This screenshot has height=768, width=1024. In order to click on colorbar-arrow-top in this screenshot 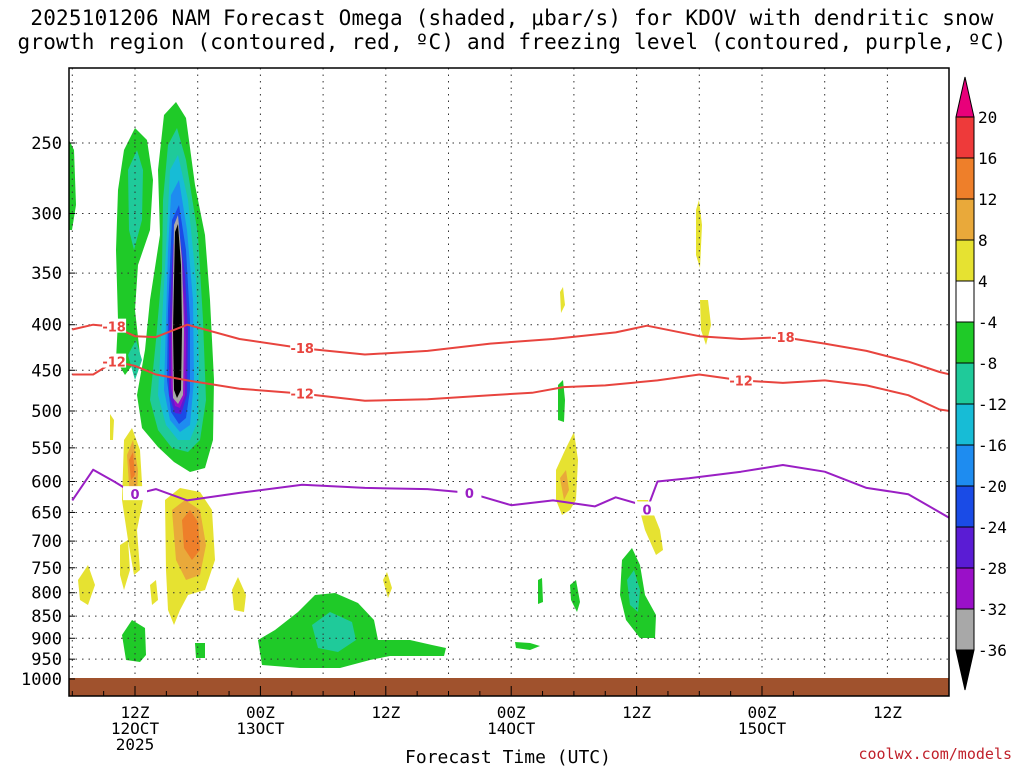, I will do `click(965, 97)`.